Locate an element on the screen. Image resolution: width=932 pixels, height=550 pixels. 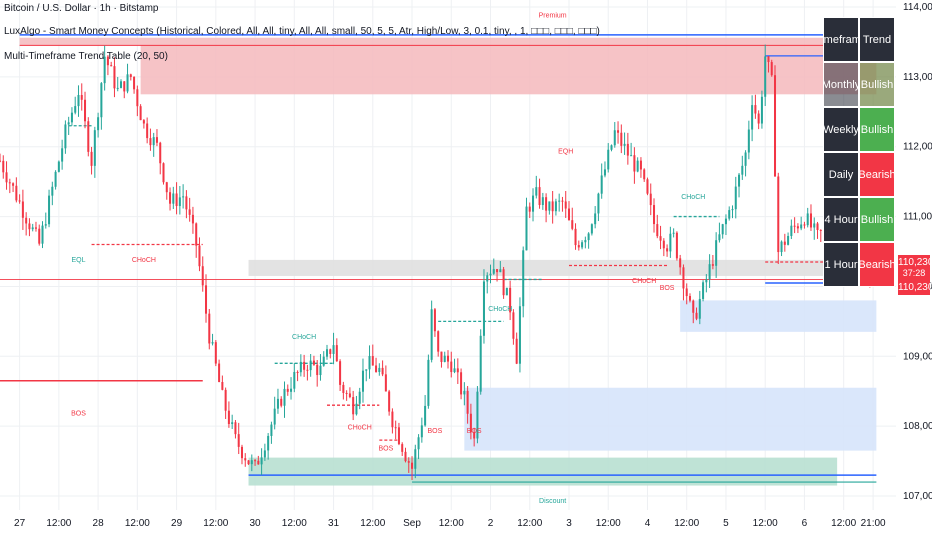
y-tick-label: 107,000 is located at coordinates (917, 496).